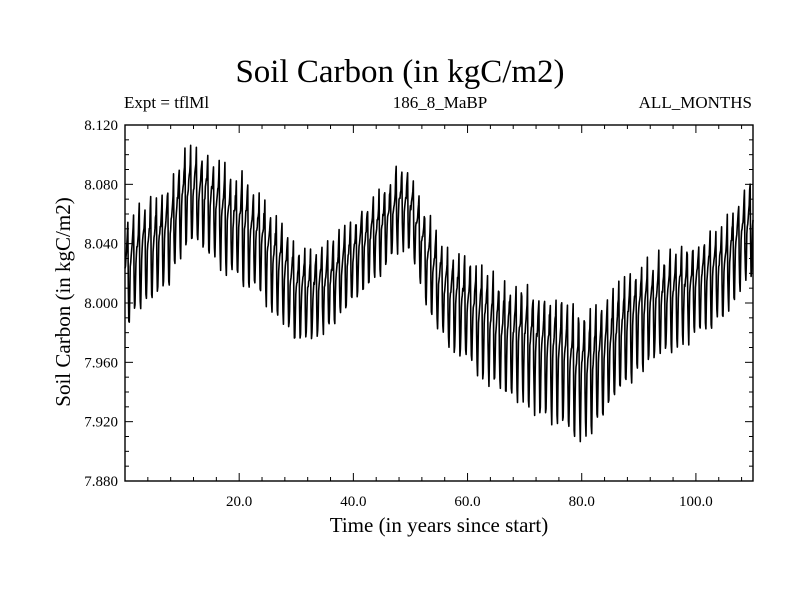 This screenshot has width=800, height=600. What do you see at coordinates (695, 102) in the screenshot?
I see `months-label: ALL_MONTHS` at bounding box center [695, 102].